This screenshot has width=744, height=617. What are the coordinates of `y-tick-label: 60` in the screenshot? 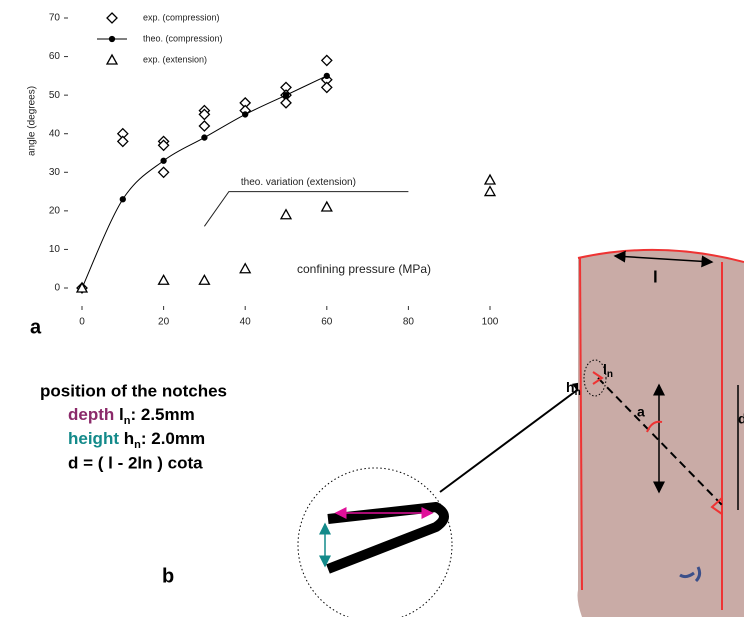 It's located at (55, 56).